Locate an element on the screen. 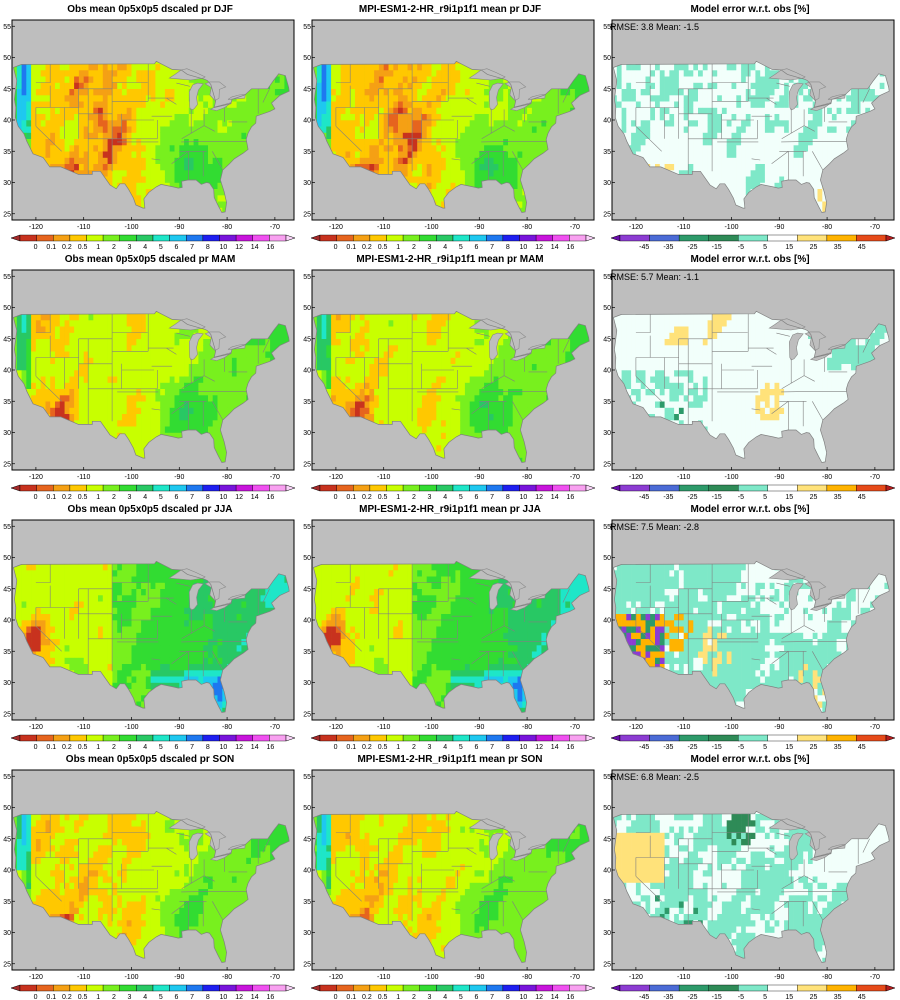 Image resolution: width=900 pixels, height=1000 pixels. panel-title: Obs mean 0p5x0p5 dscaled pr SON is located at coordinates (150, 759).